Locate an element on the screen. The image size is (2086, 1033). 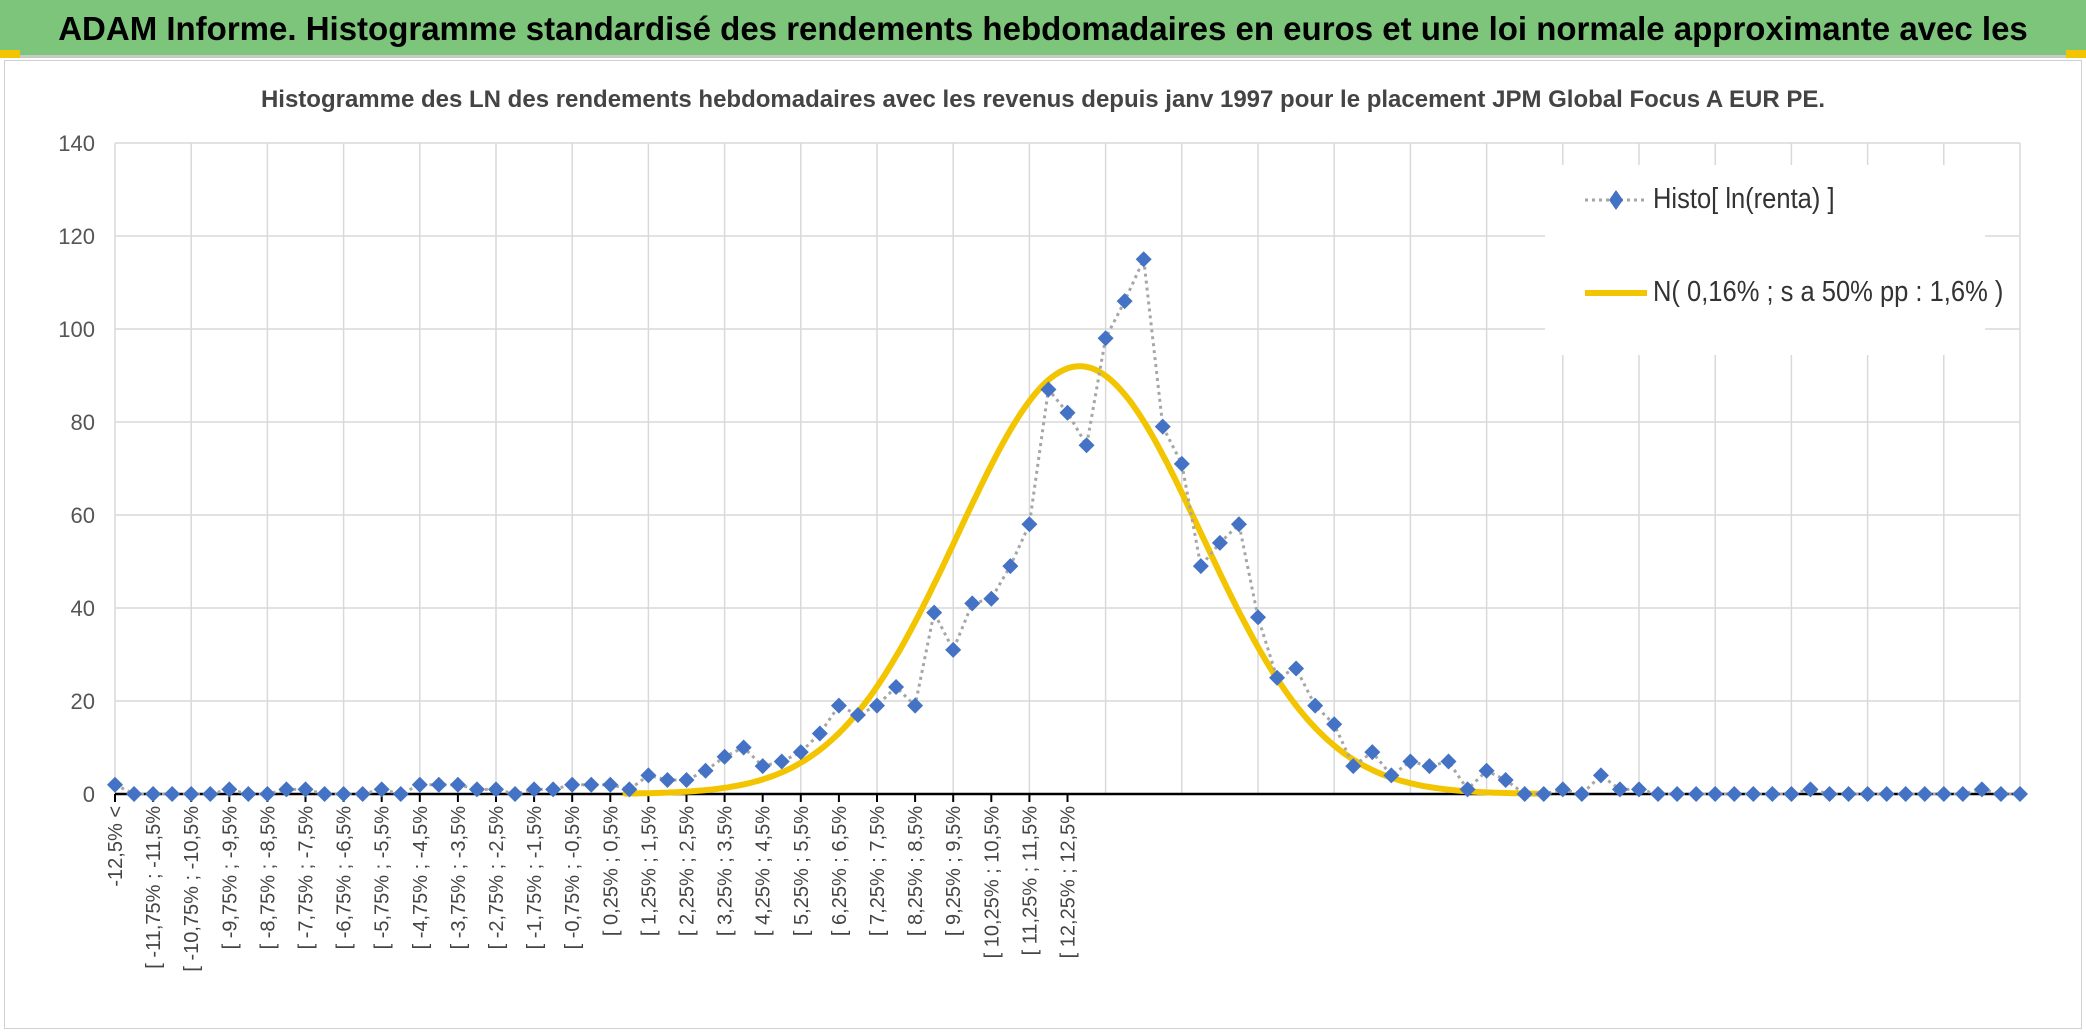
x-tick-label: [ -3,75% ; -3,5% is located at coordinates (459, 878).